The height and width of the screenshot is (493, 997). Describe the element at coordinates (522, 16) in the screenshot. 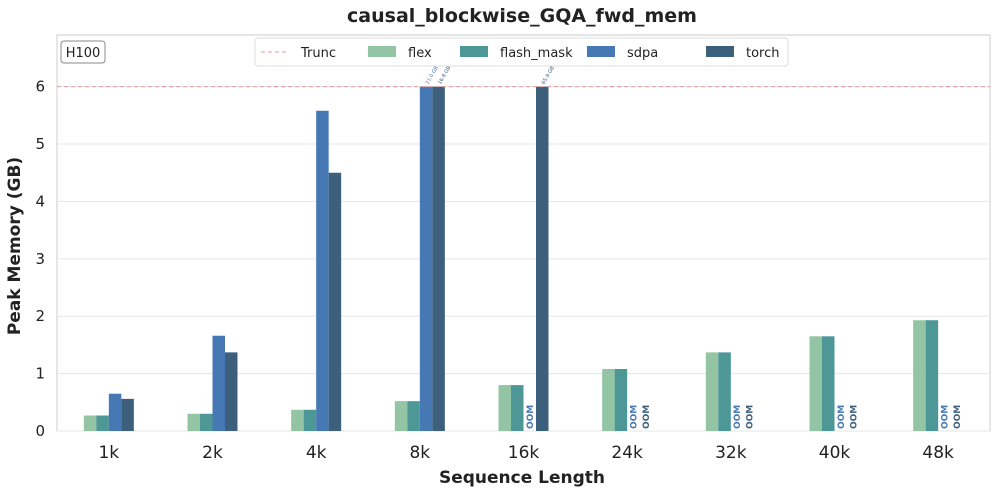

I see `chart-title: causal_blockwise_GQA_fwd_mem` at that location.